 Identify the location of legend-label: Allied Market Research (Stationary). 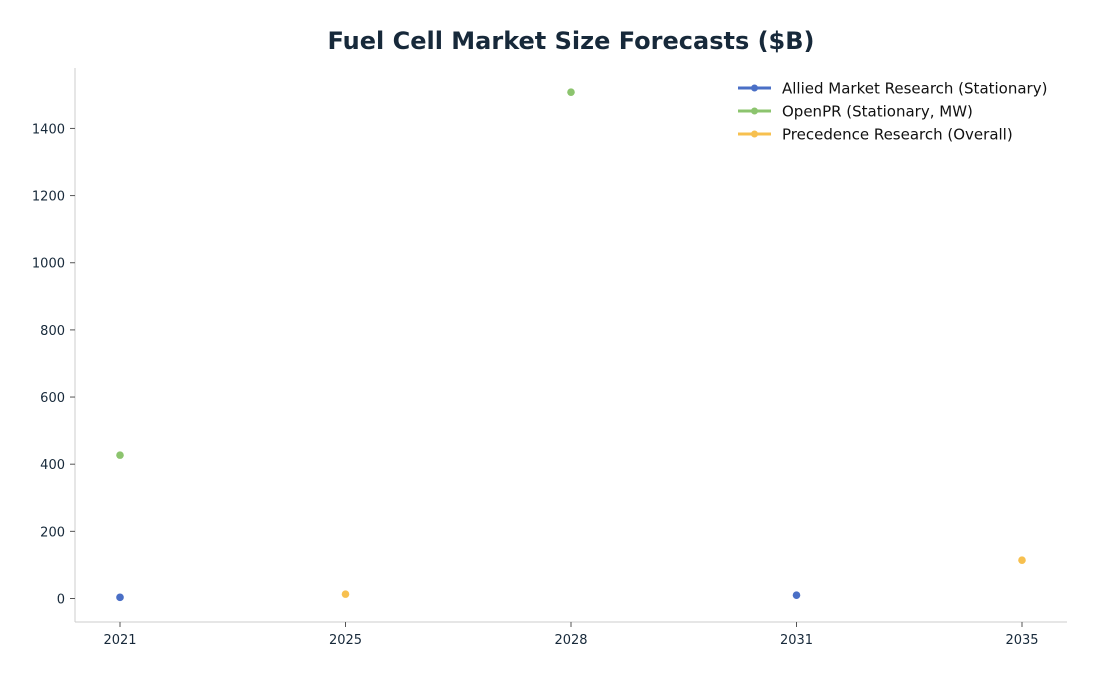
(914, 89).